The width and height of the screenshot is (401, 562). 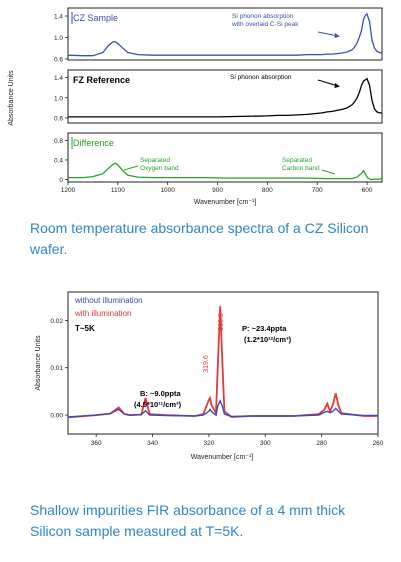 I want to click on y-tick-label-fz: 1.4, so click(x=58, y=78).